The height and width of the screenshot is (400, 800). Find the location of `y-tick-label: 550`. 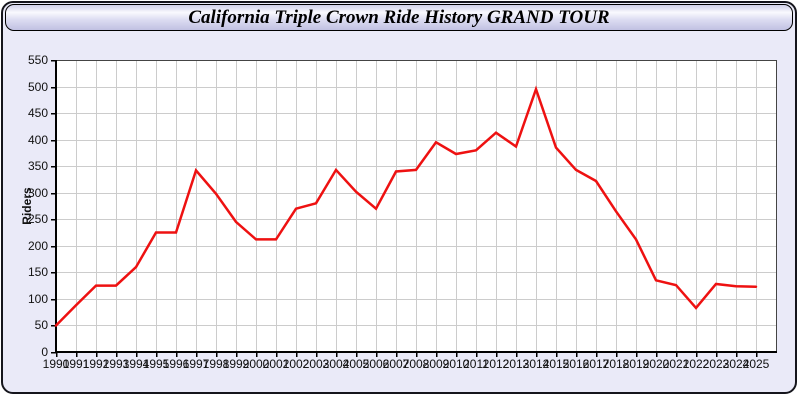

y-tick-label: 550 is located at coordinates (38, 60).